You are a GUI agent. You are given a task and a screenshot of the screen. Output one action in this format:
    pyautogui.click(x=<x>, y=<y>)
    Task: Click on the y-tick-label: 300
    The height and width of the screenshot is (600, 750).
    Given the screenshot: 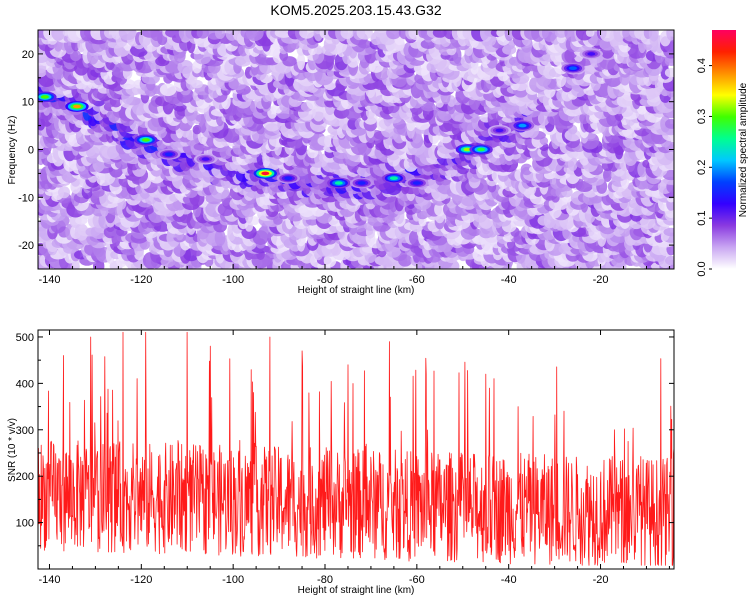 What is the action you would take?
    pyautogui.click(x=25, y=431)
    